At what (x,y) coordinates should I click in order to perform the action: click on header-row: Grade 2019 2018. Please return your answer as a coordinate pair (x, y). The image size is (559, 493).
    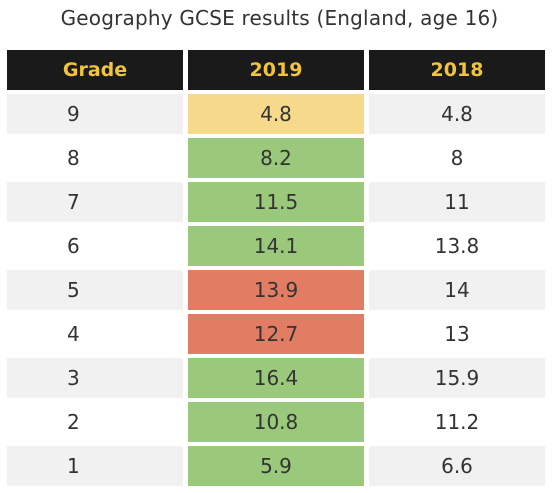
    Looking at the image, I should click on (276, 70).